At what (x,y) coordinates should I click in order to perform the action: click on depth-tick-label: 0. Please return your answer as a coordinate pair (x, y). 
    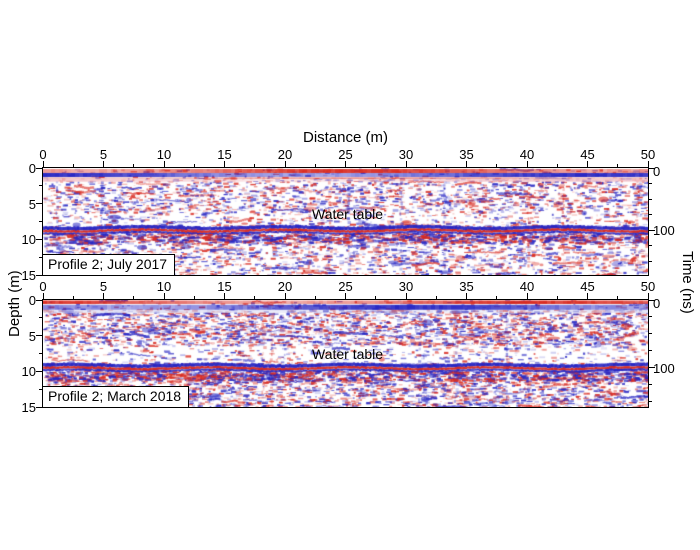
    Looking at the image, I should click on (32, 168).